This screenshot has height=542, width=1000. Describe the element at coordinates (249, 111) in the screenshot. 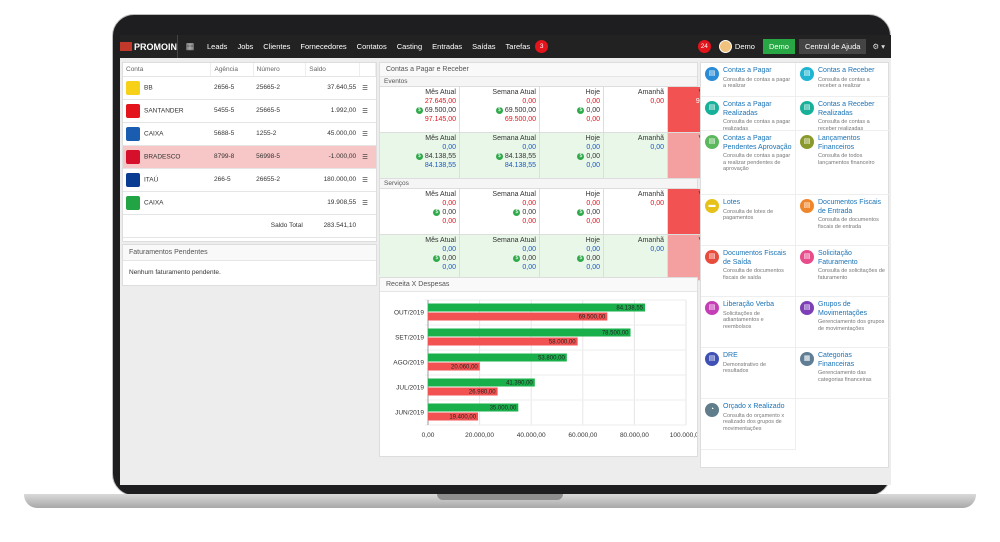

I see `table-row: SANTANDER 5455-5 25665-5 1.992,00 ☰` at that location.